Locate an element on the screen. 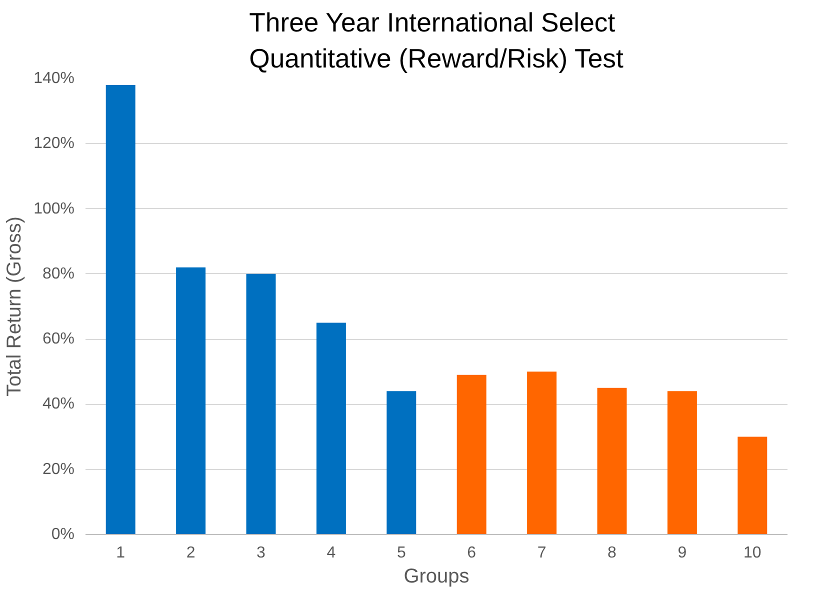  x-tick-label: 1 is located at coordinates (121, 553).